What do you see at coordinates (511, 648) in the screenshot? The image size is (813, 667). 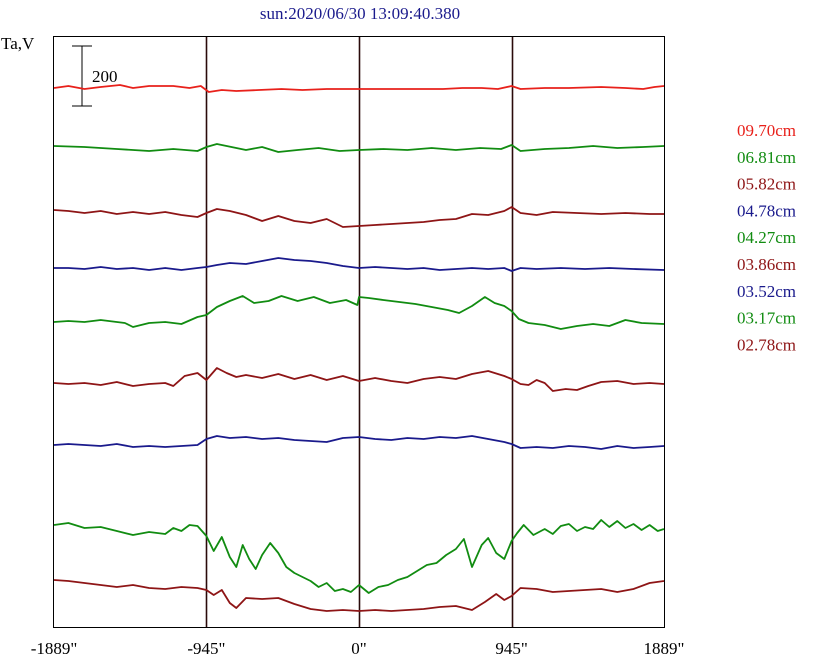 I see `x-tick-label-3: 945"` at bounding box center [511, 648].